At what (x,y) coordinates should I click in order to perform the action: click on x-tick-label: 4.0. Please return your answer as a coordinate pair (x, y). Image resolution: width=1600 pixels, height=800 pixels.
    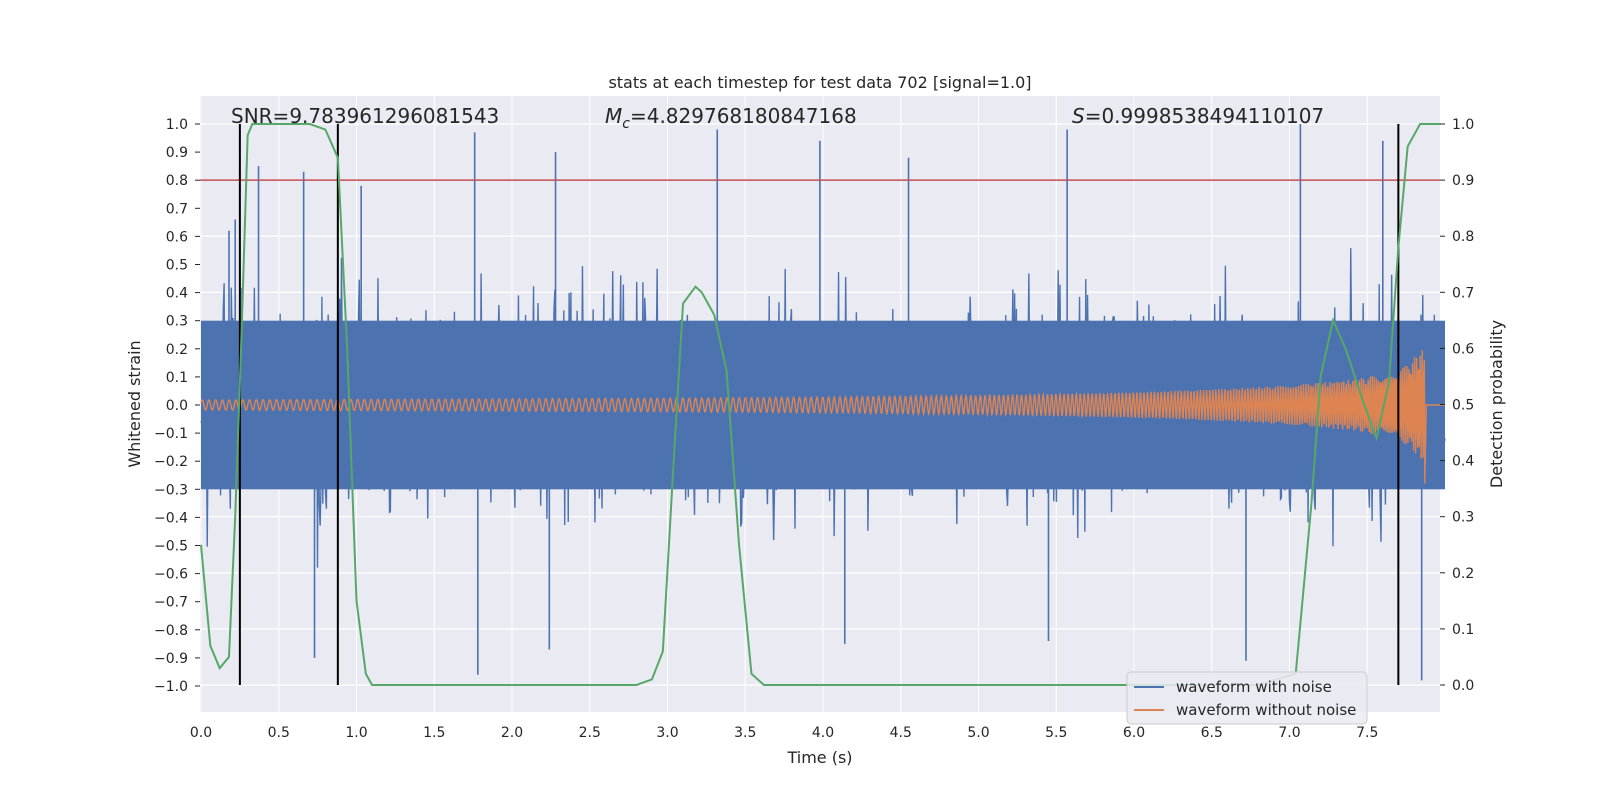
    Looking at the image, I should click on (823, 733).